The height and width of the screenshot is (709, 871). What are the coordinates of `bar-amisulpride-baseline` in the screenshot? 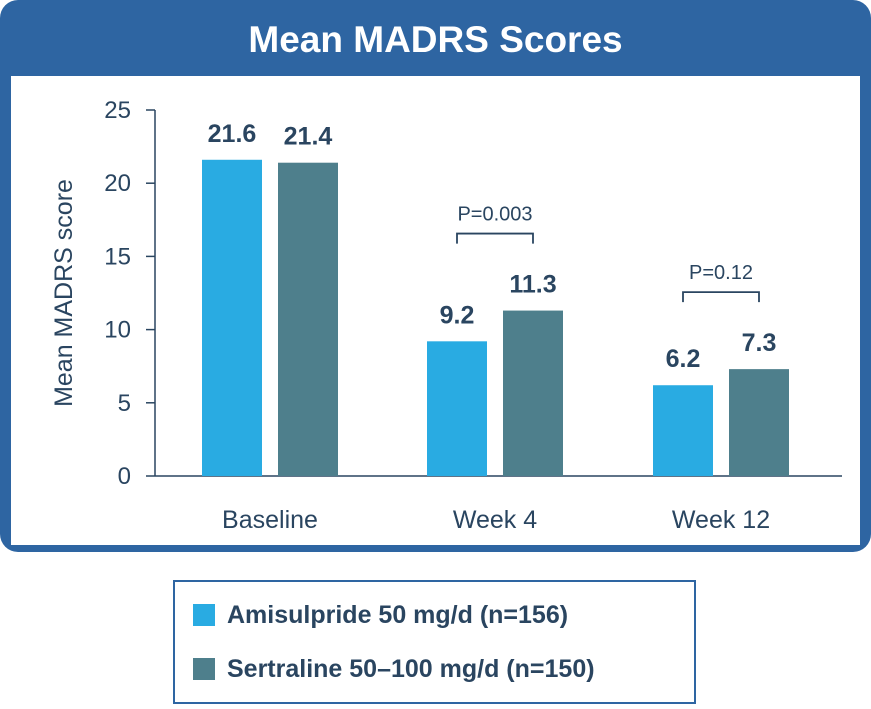 It's located at (232, 317).